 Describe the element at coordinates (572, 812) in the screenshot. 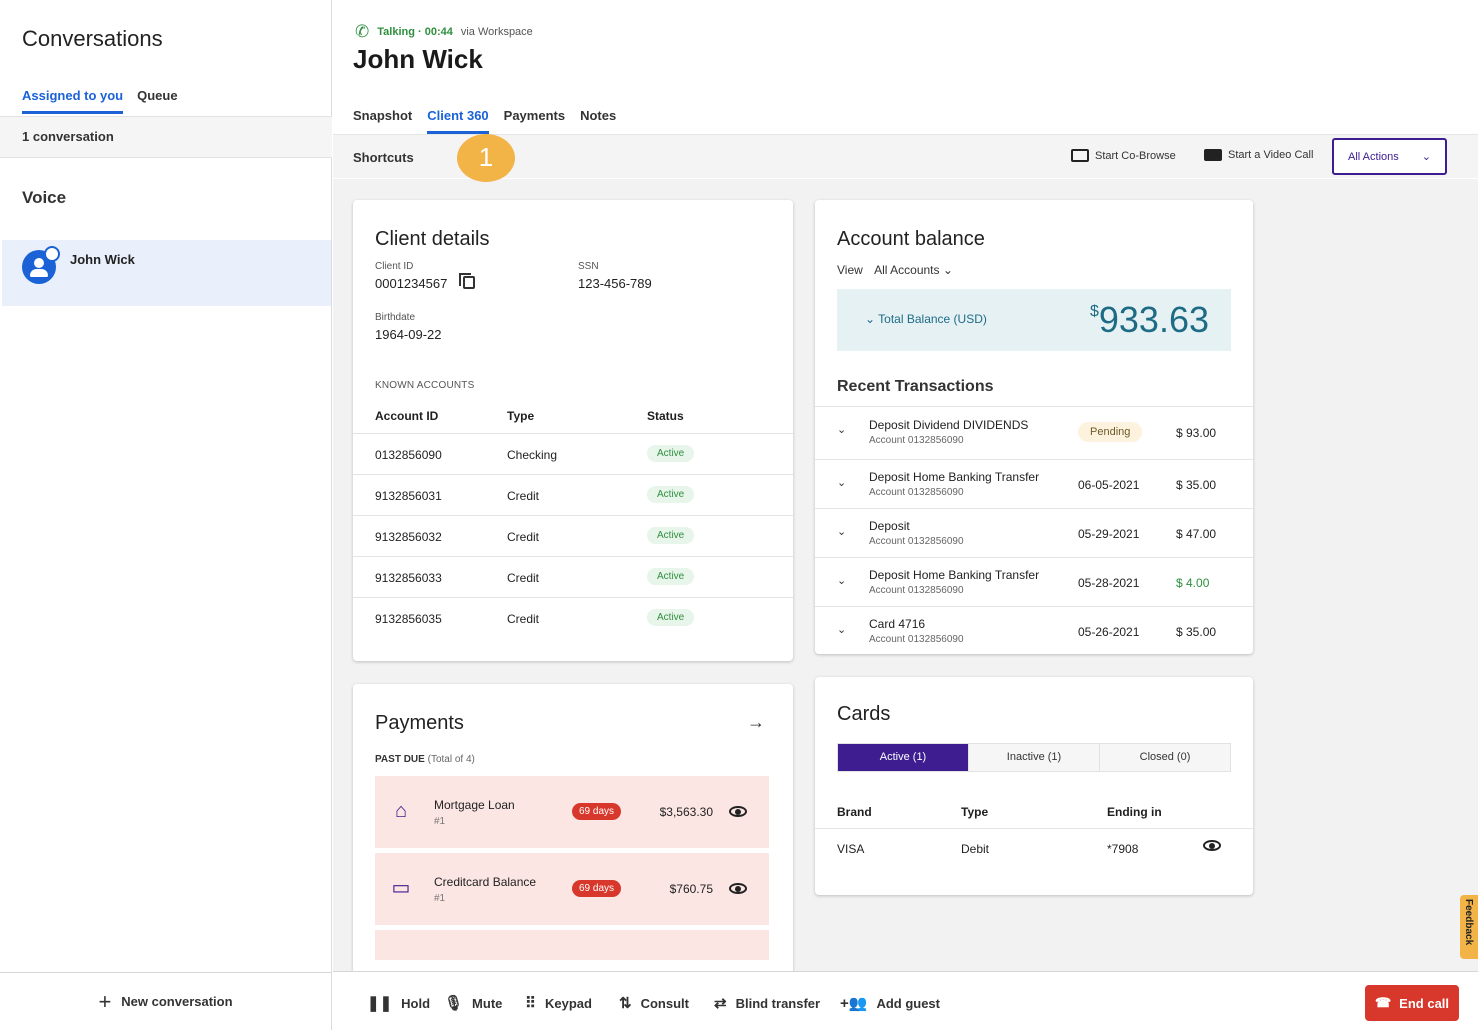

I see `payment-item-mortgage: ⌂ Mortgage Loan #1 69 days $3,563.30` at that location.